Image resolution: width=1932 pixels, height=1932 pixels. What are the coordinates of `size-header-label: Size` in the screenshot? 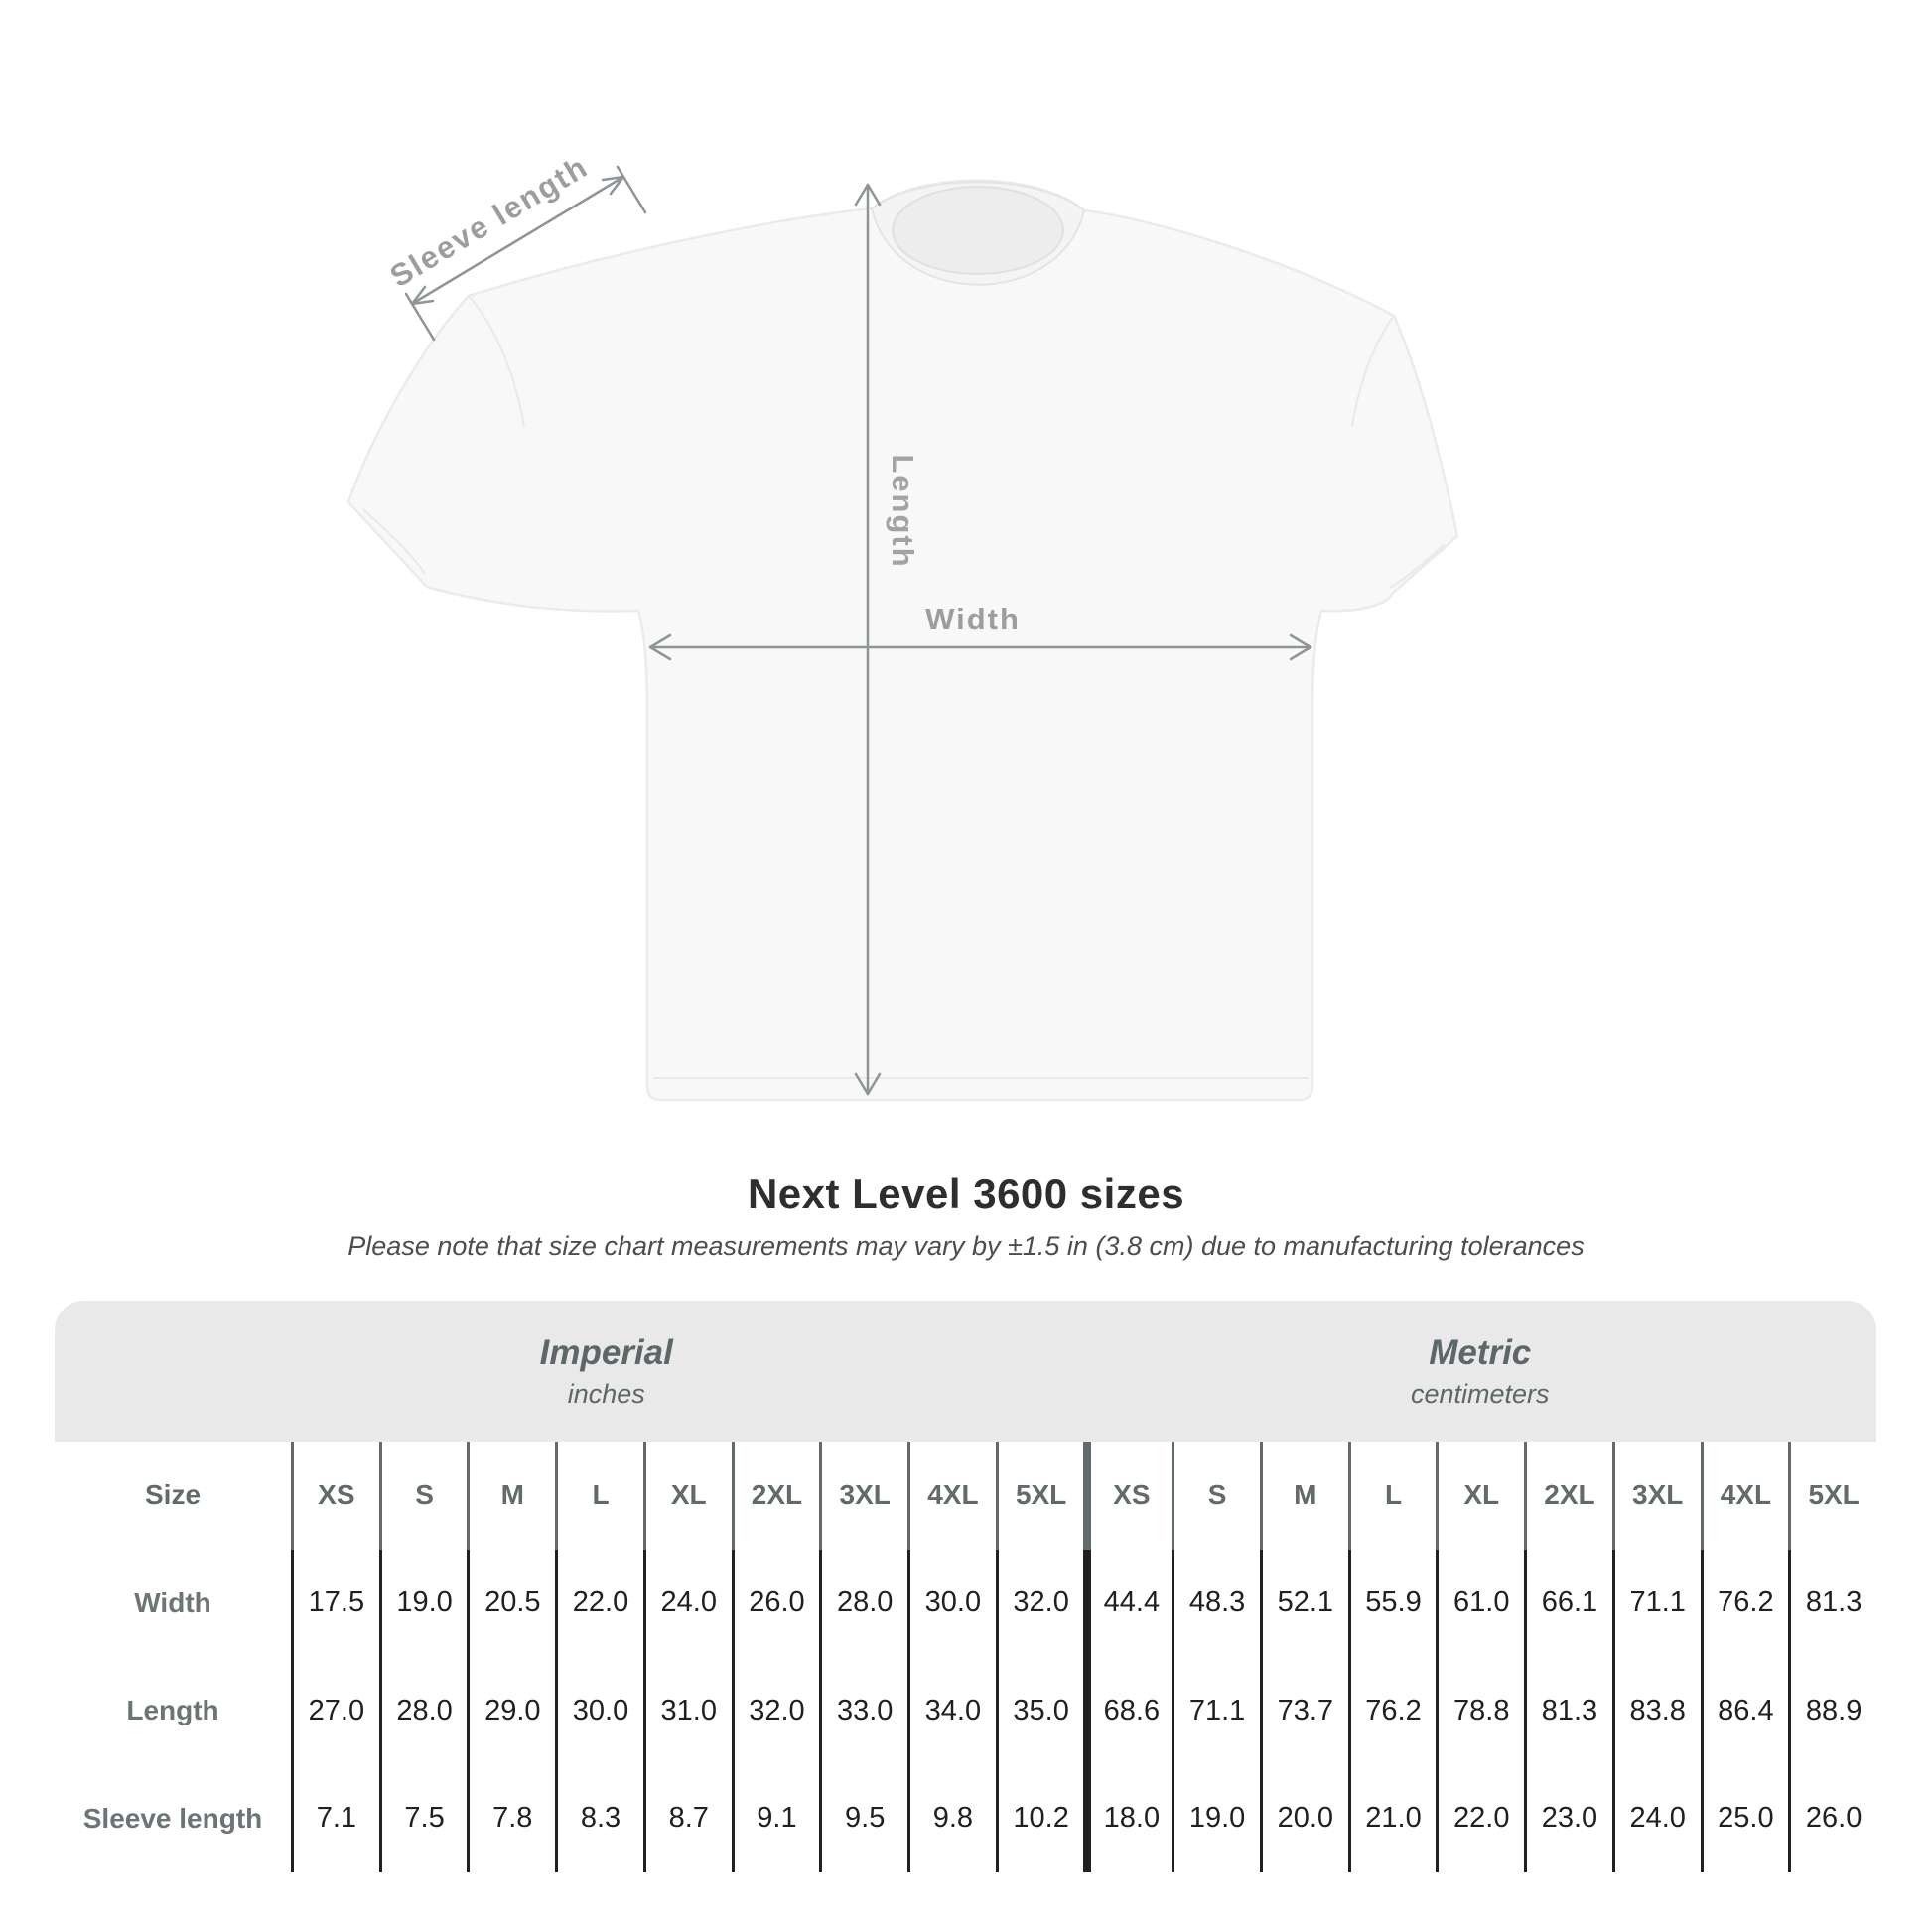 It's located at (173, 1495).